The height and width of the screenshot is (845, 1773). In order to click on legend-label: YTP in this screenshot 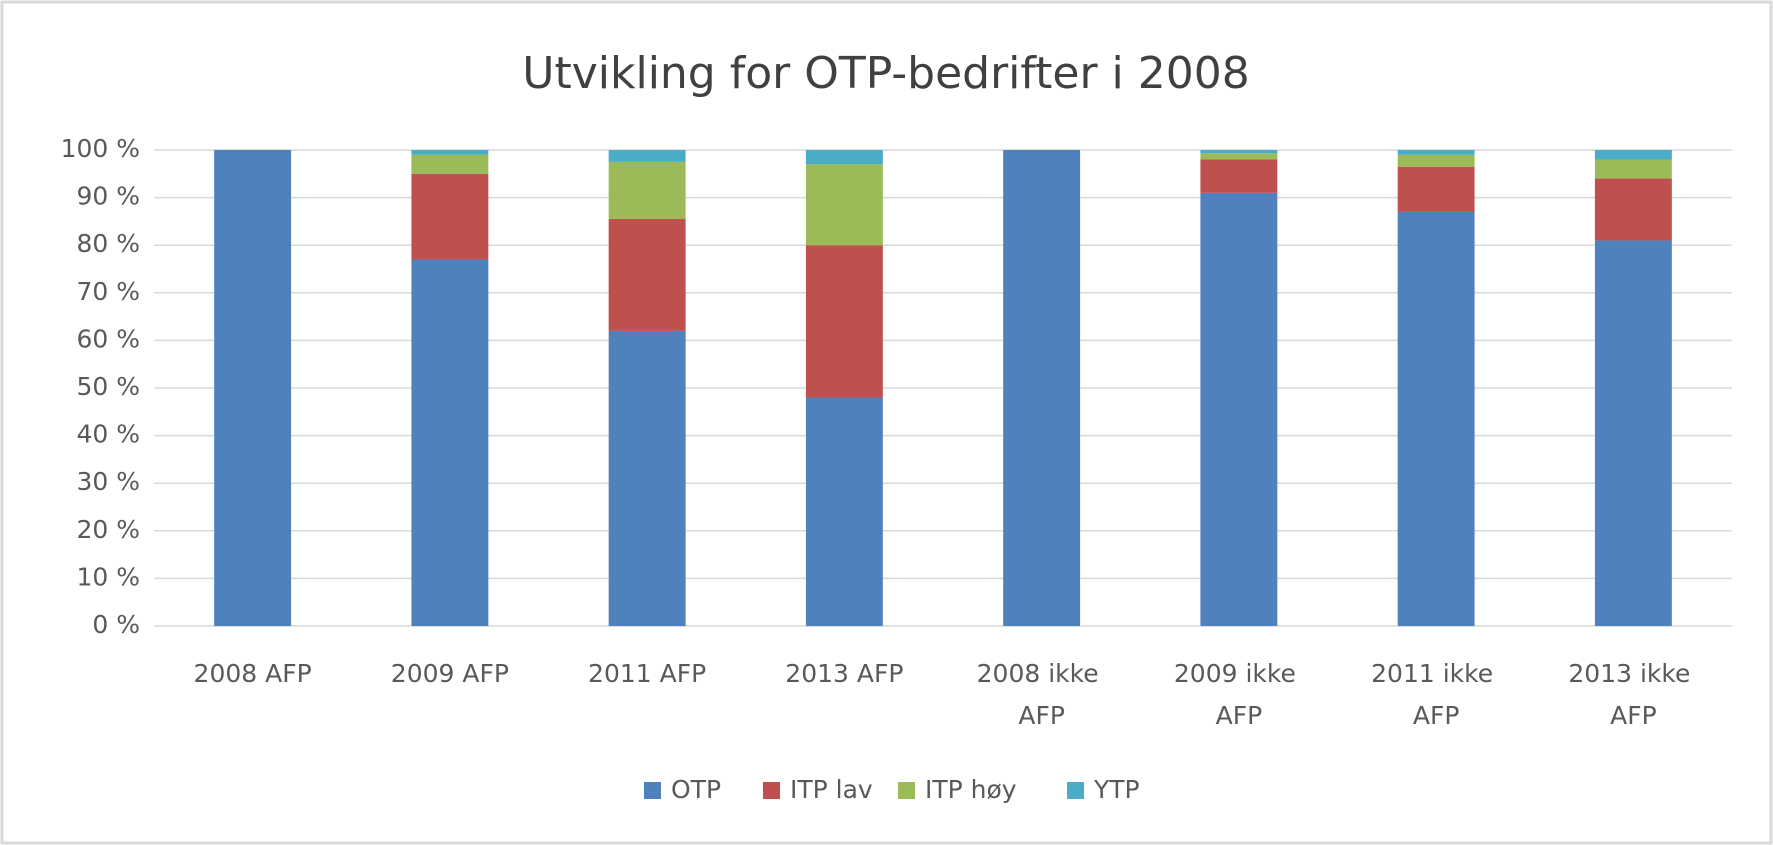, I will do `click(1116, 789)`.